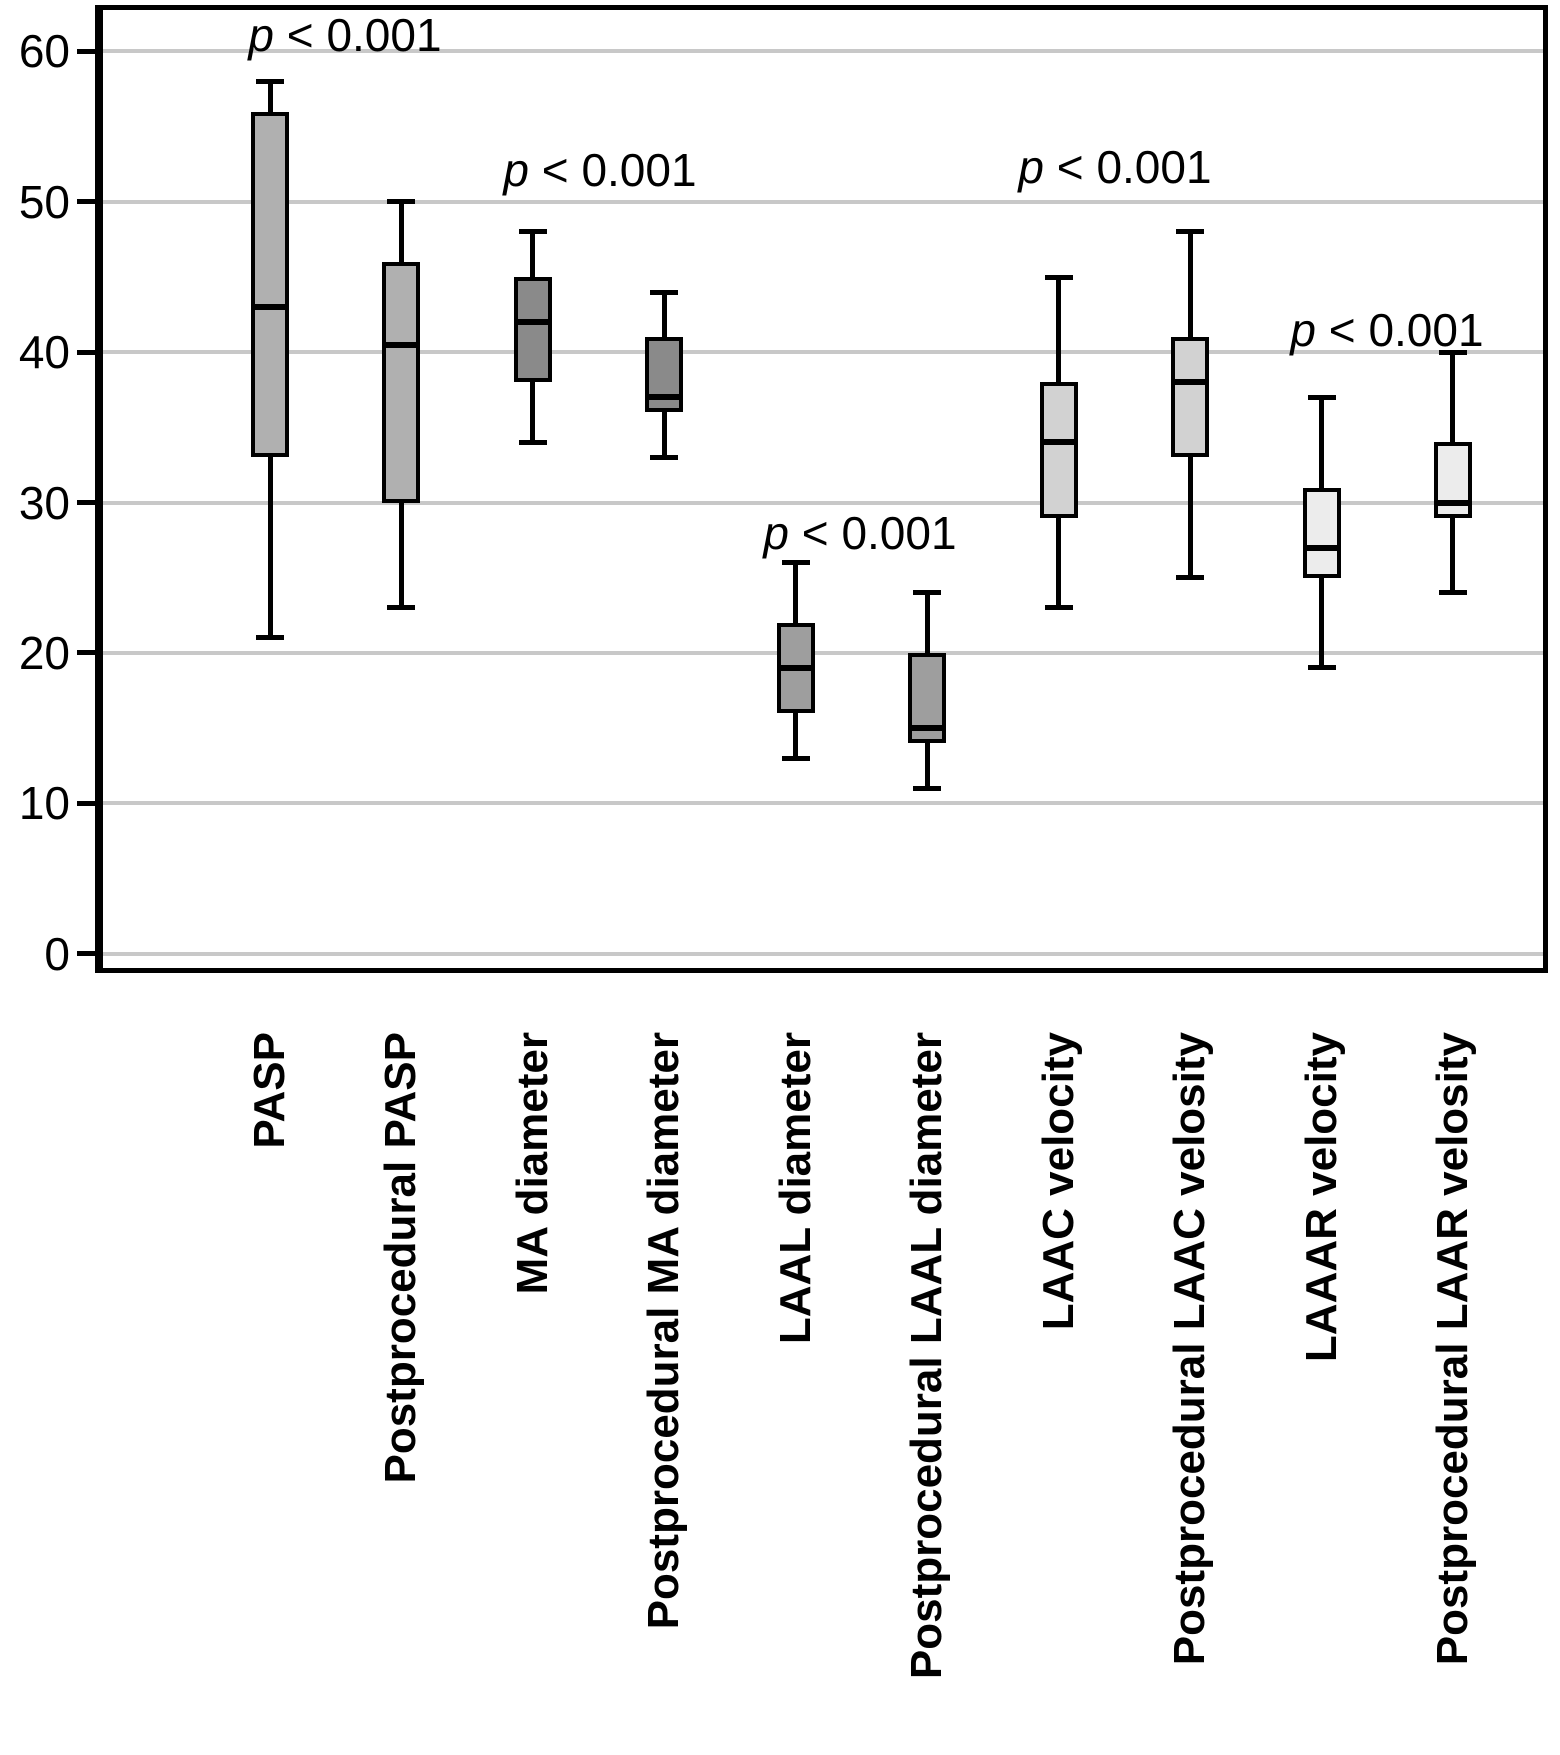 Image resolution: width=1560 pixels, height=1755 pixels. Describe the element at coordinates (44, 352) in the screenshot. I see `y-tick-label: 40` at that location.